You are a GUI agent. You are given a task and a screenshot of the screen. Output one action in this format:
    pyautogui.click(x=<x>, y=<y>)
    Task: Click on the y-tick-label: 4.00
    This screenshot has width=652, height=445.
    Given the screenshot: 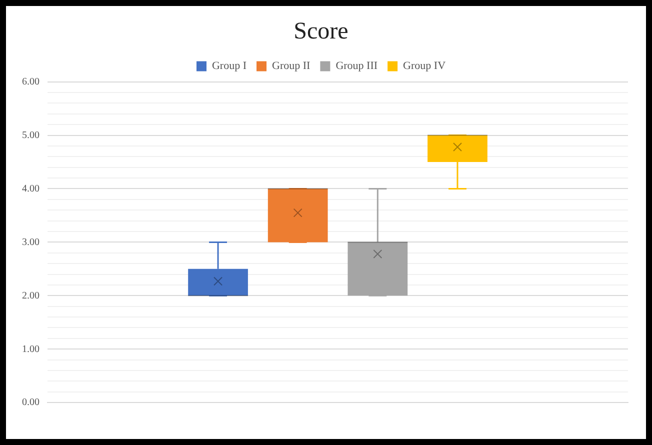 What is the action you would take?
    pyautogui.click(x=31, y=188)
    